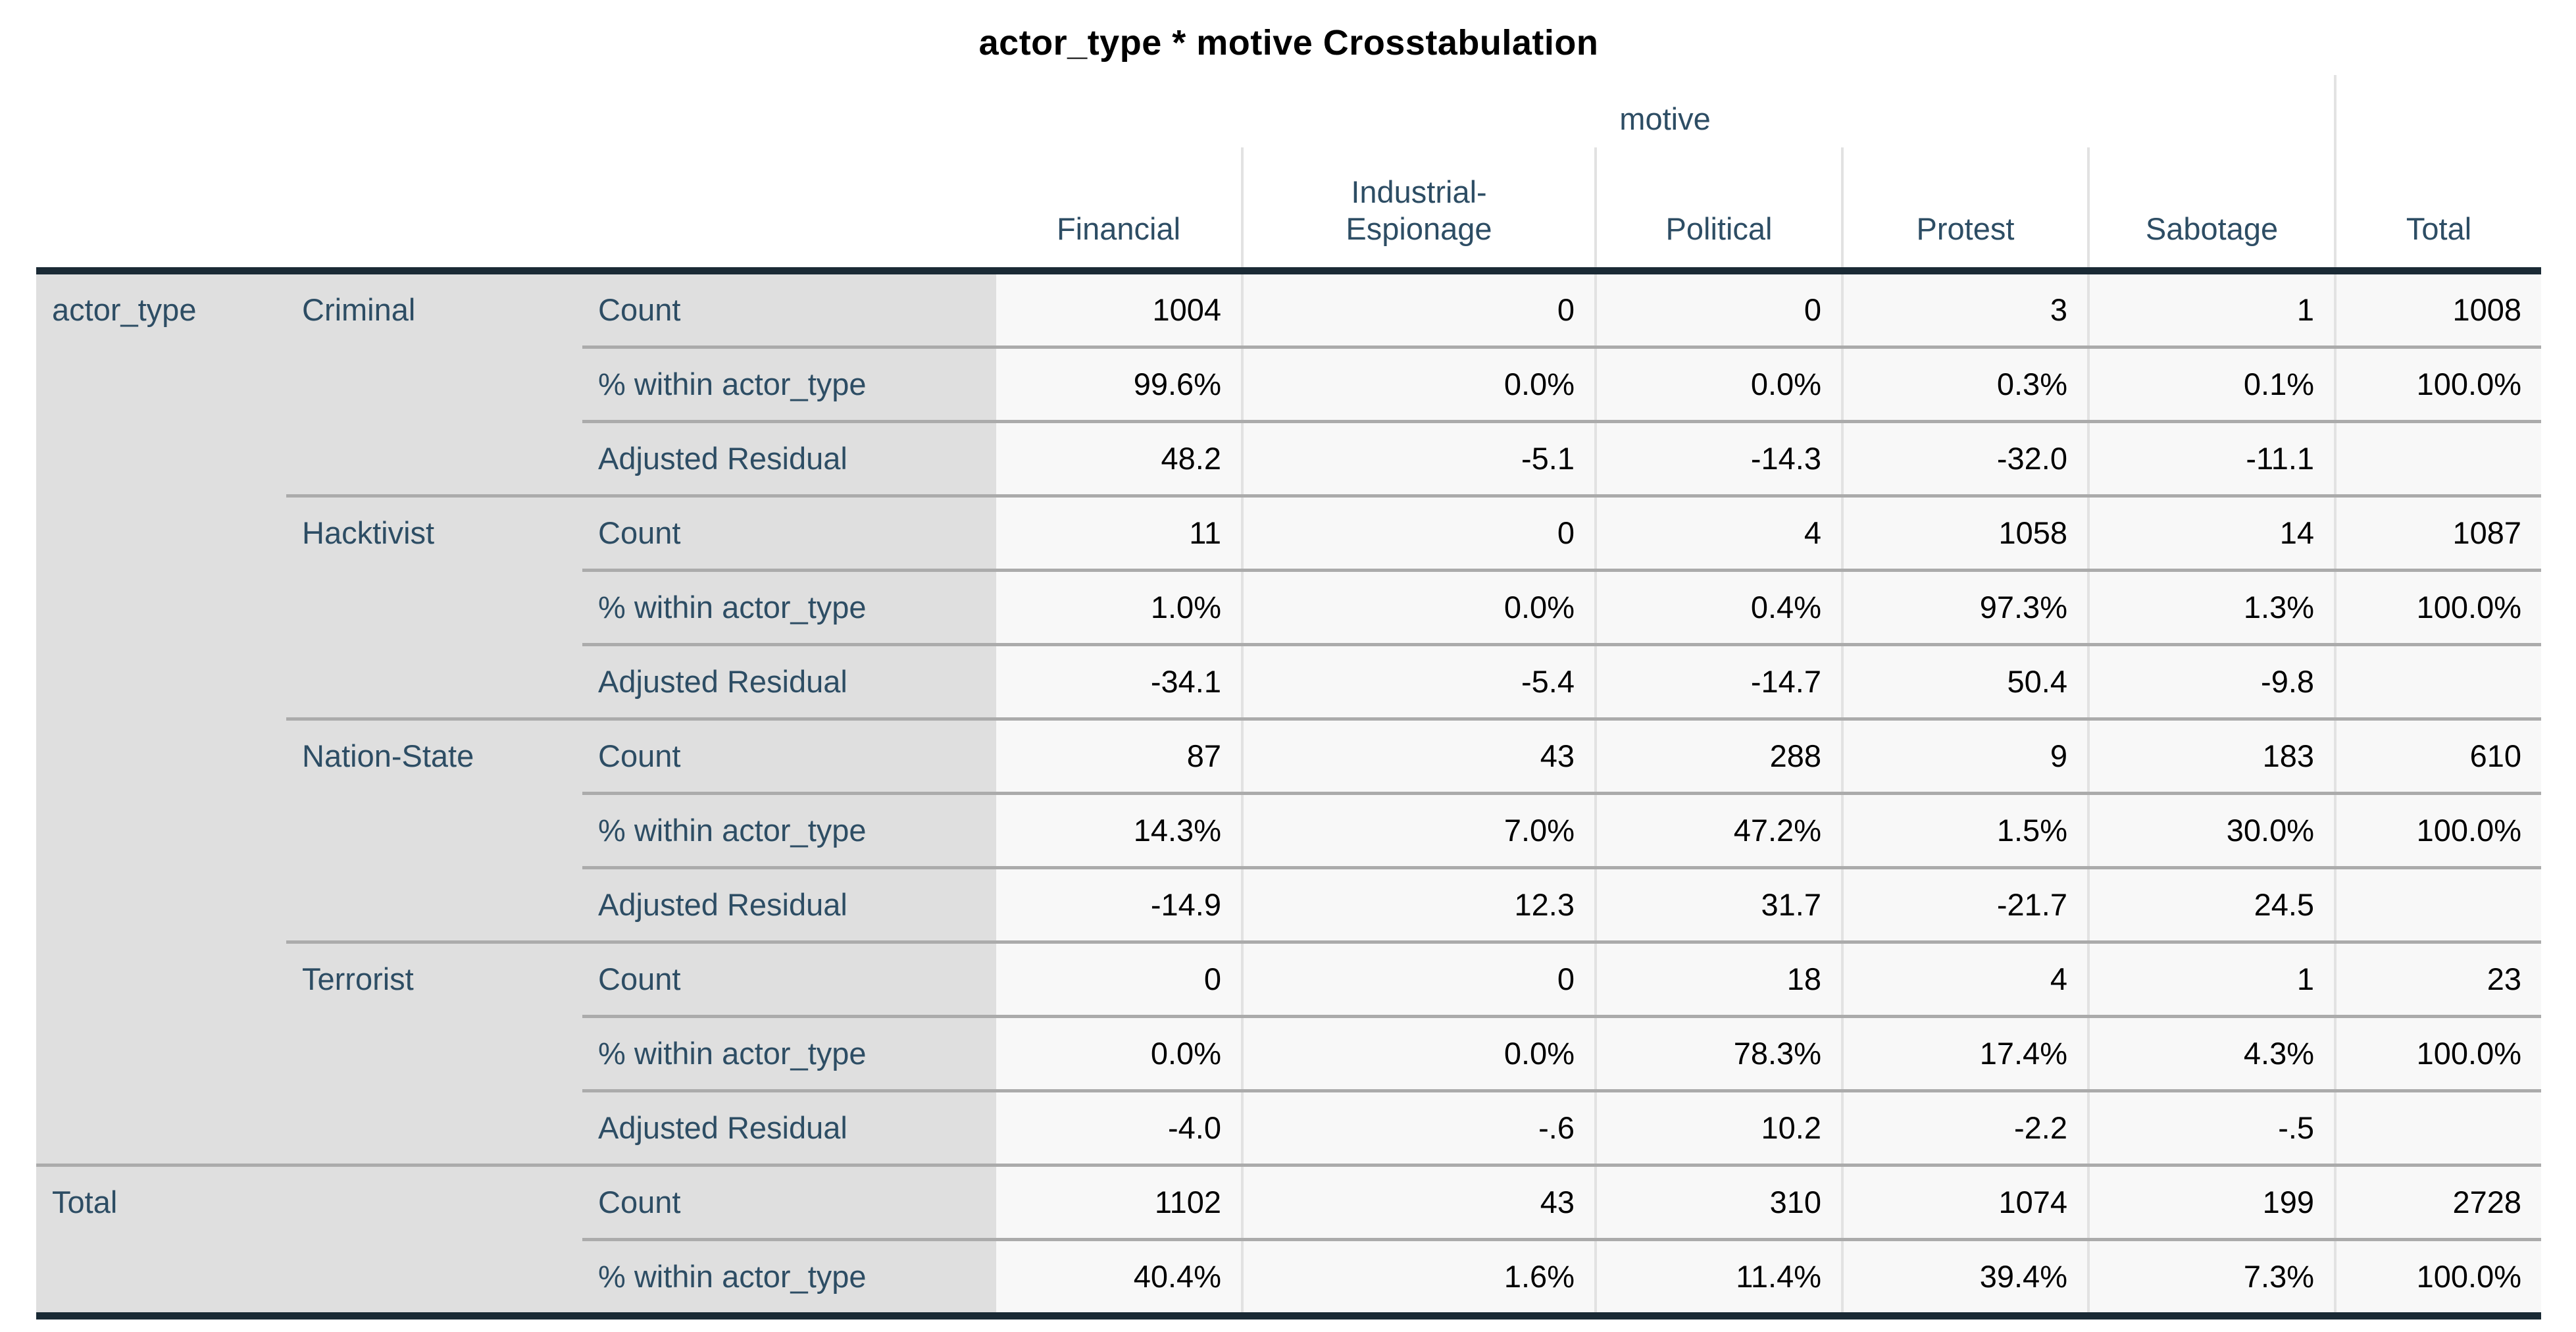 This screenshot has height=1332, width=2576. Describe the element at coordinates (1965, 978) in the screenshot. I see `data-cell: 4` at that location.